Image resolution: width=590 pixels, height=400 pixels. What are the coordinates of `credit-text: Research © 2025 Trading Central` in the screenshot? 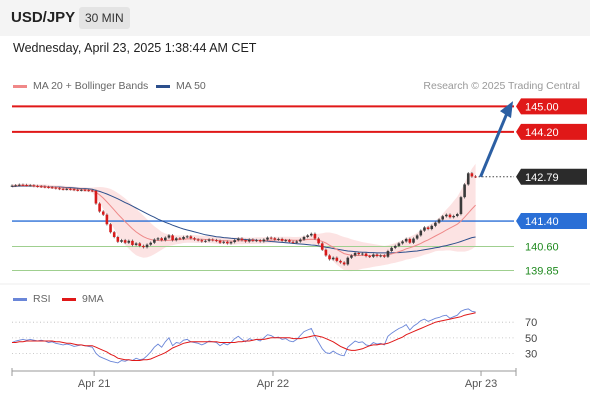 It's located at (501, 86).